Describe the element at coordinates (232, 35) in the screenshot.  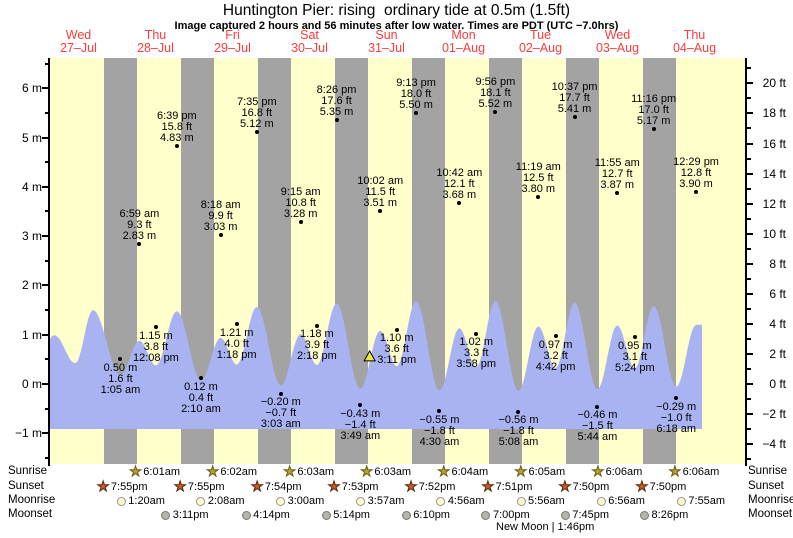
I see `day-of-week: Fri` at that location.